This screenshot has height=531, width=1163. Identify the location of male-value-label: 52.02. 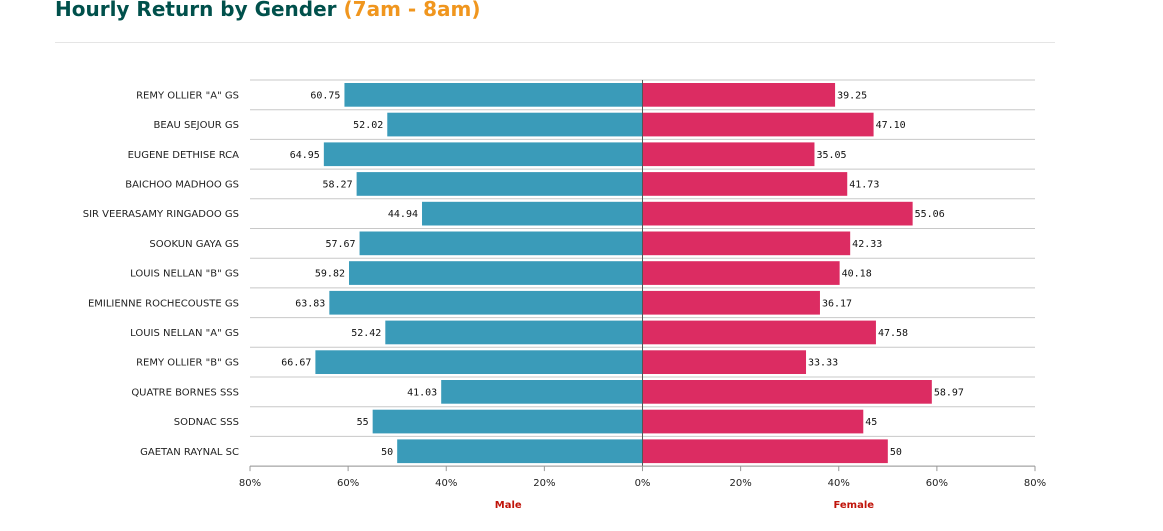
(368, 125).